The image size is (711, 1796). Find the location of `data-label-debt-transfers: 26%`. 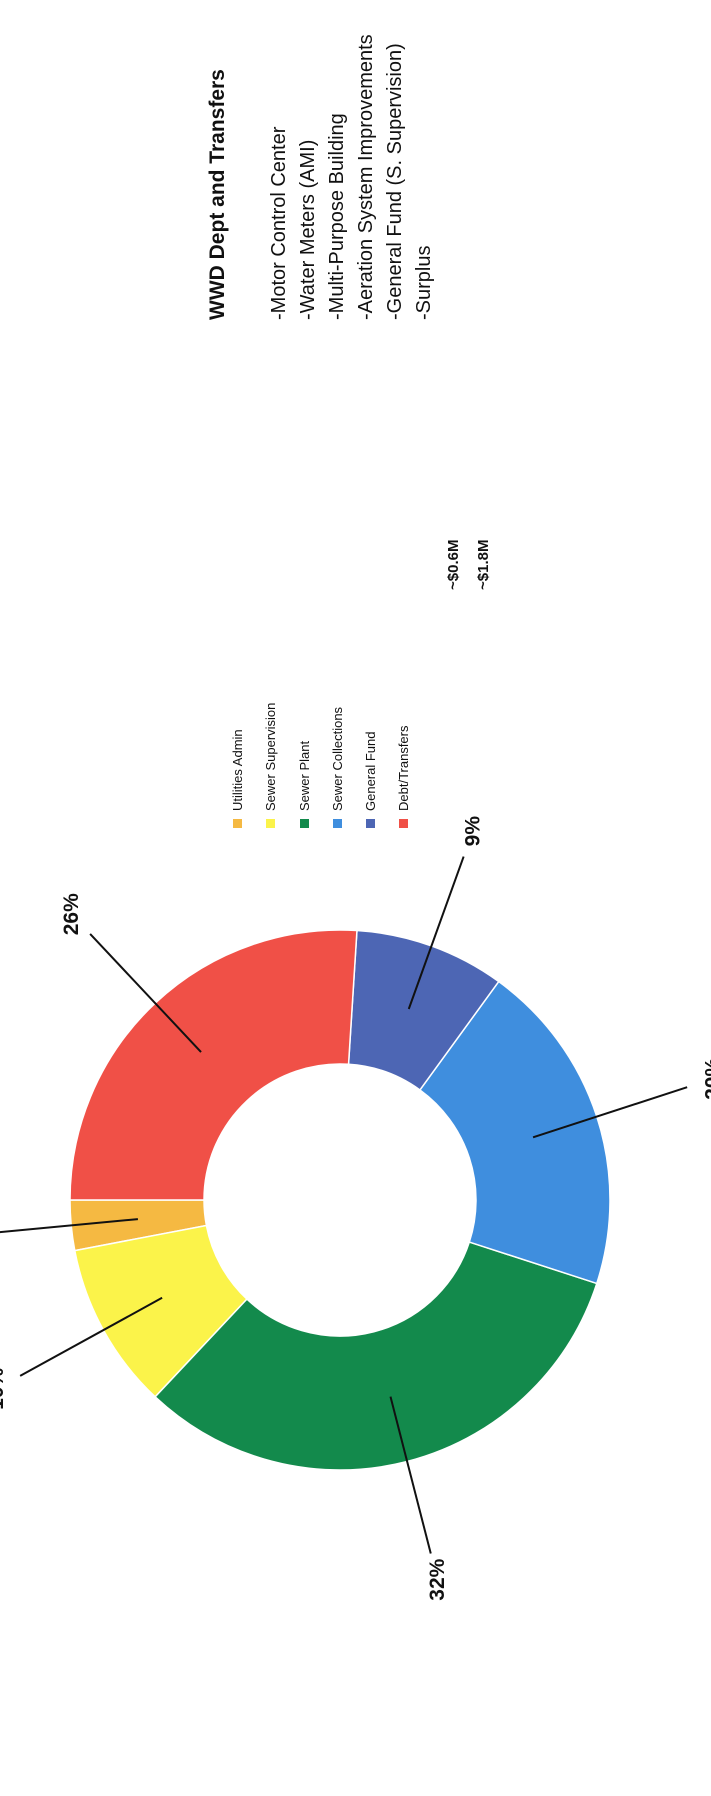

data-label-debt-transfers: 26% is located at coordinates (71, 914).